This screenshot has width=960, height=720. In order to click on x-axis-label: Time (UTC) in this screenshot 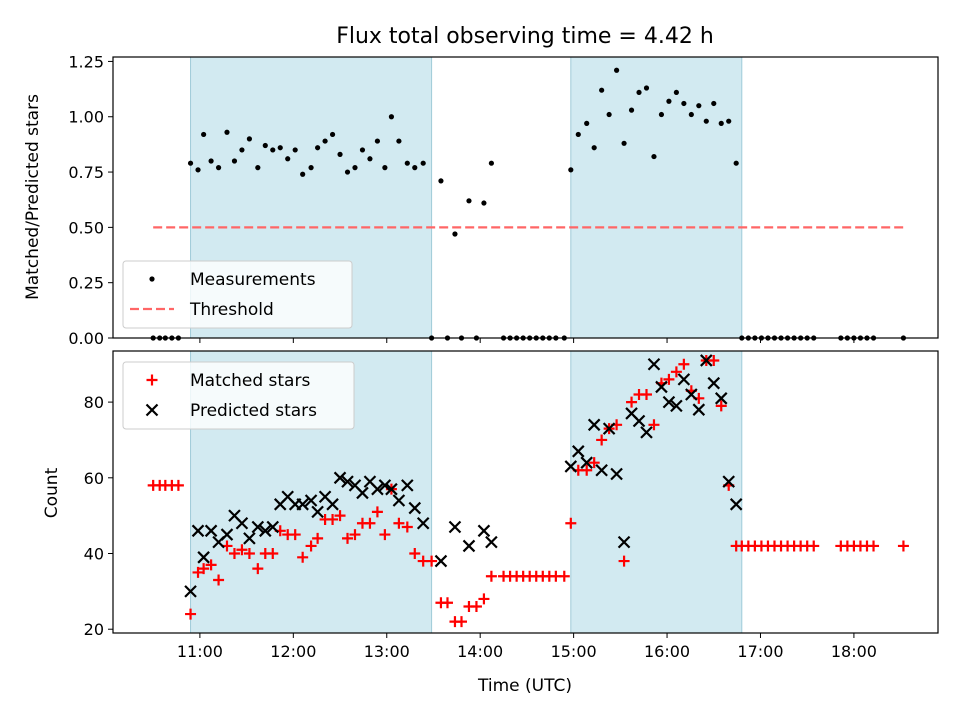, I will do `click(524, 686)`.